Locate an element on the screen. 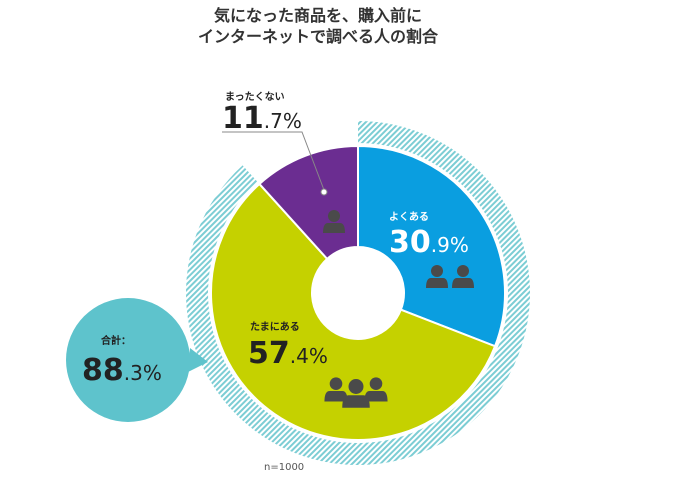 The image size is (695, 480). sample-size-note: n=1000 is located at coordinates (284, 467).